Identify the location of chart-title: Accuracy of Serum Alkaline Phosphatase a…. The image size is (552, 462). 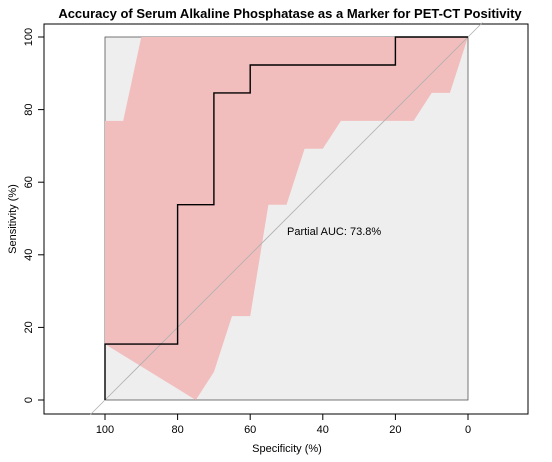
(290, 13).